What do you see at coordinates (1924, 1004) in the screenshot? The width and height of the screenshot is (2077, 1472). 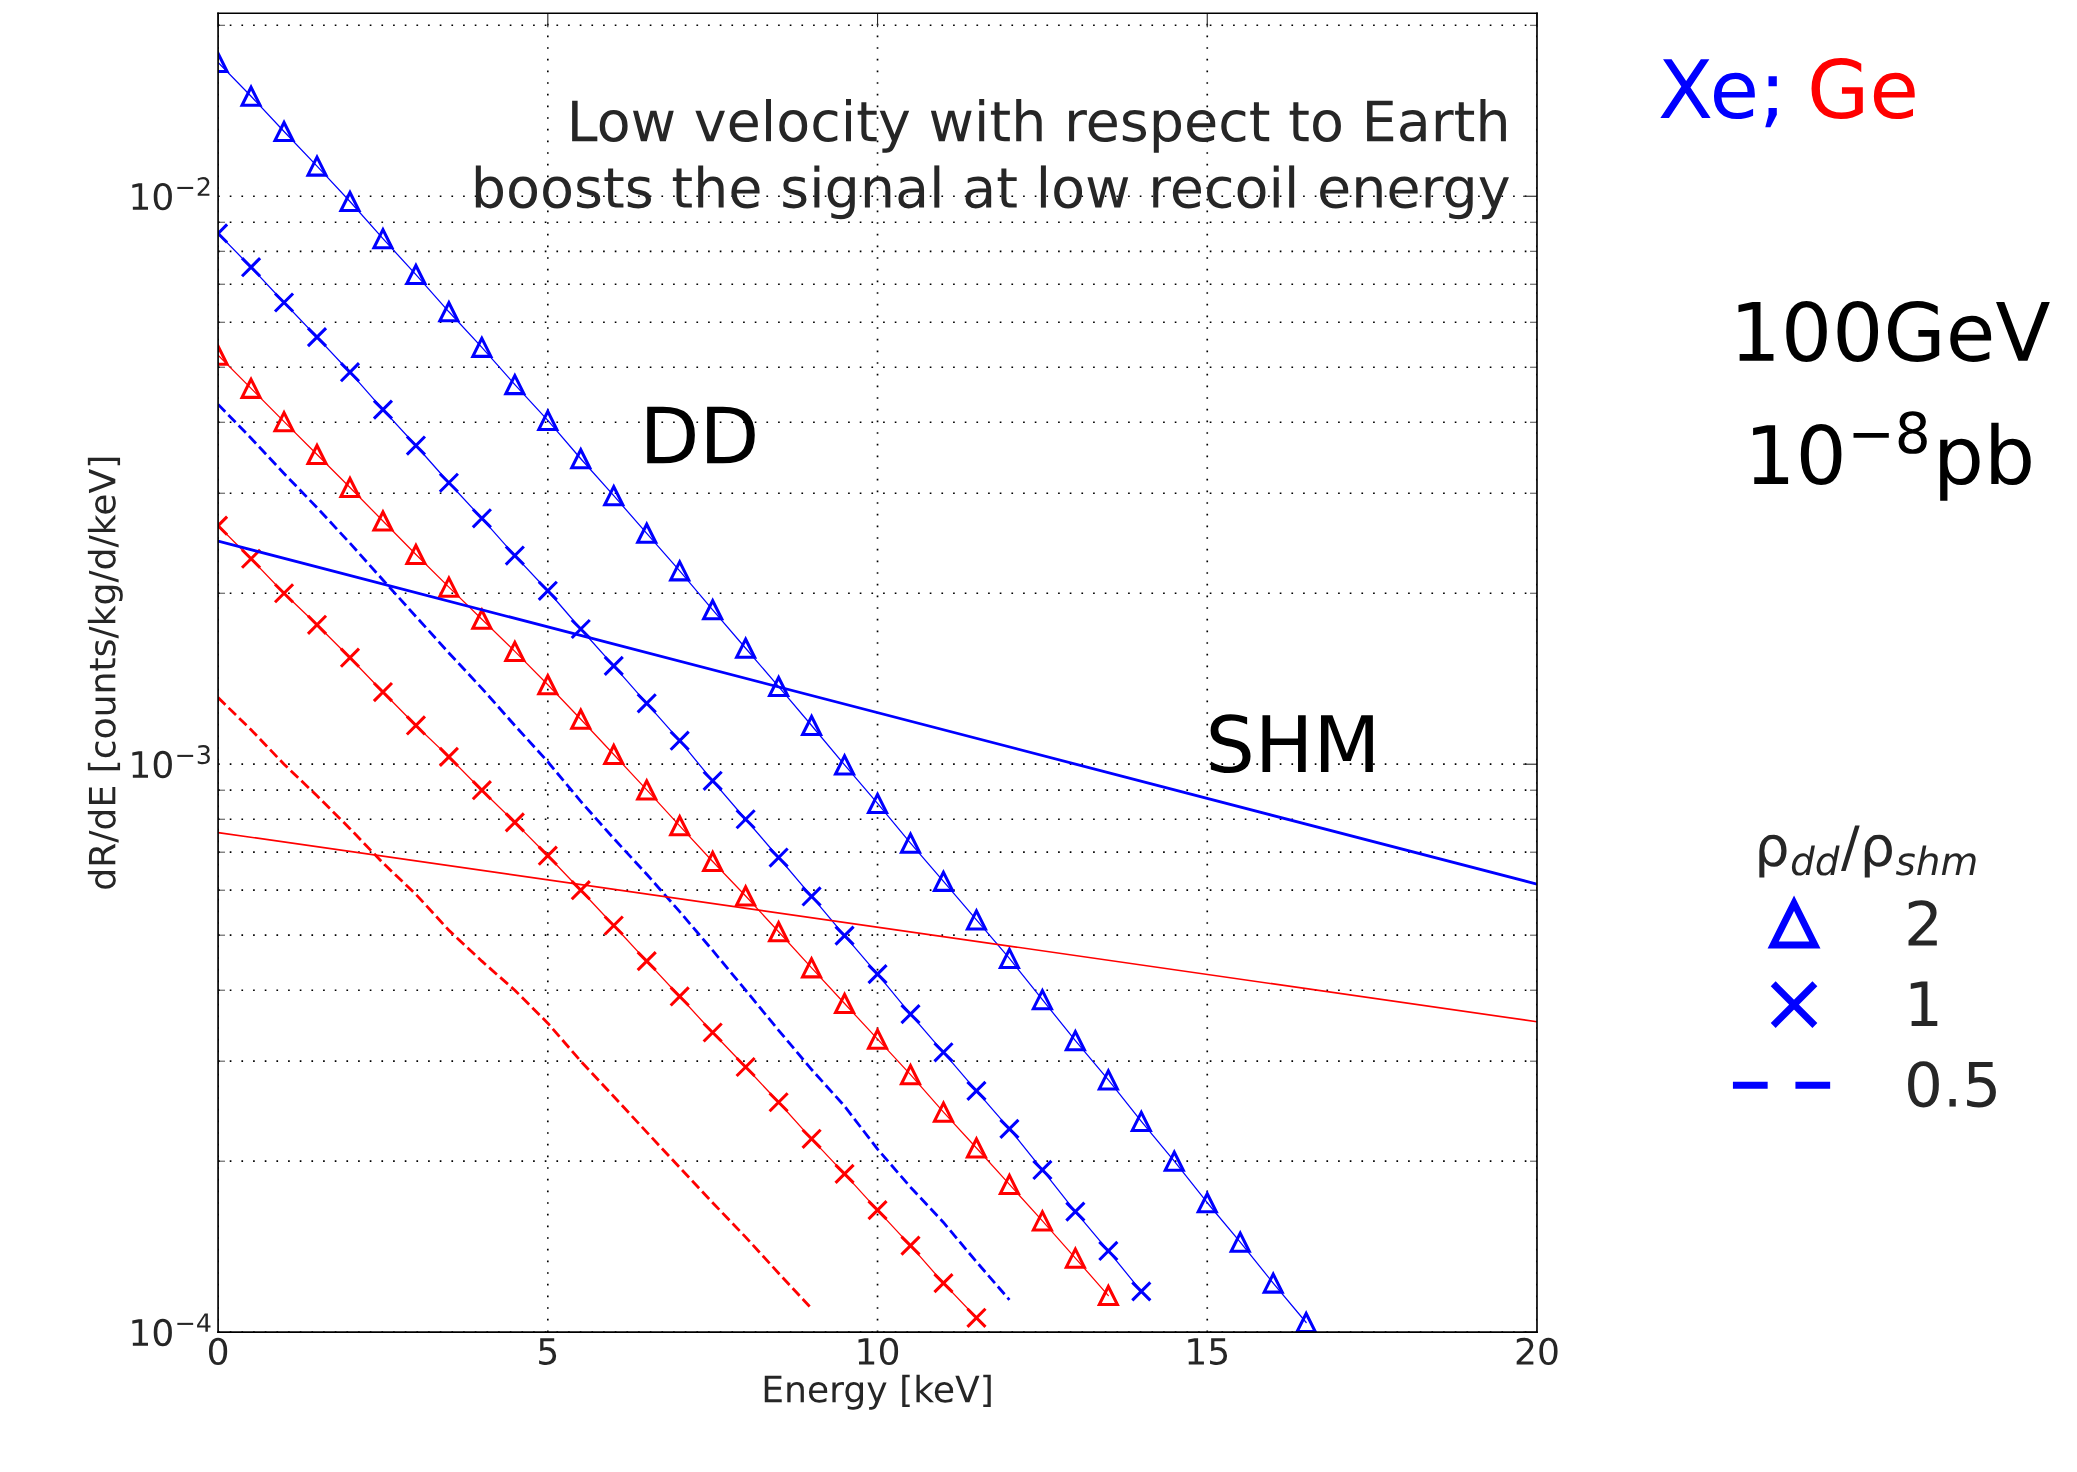 I see `legend-label: 1` at bounding box center [1924, 1004].